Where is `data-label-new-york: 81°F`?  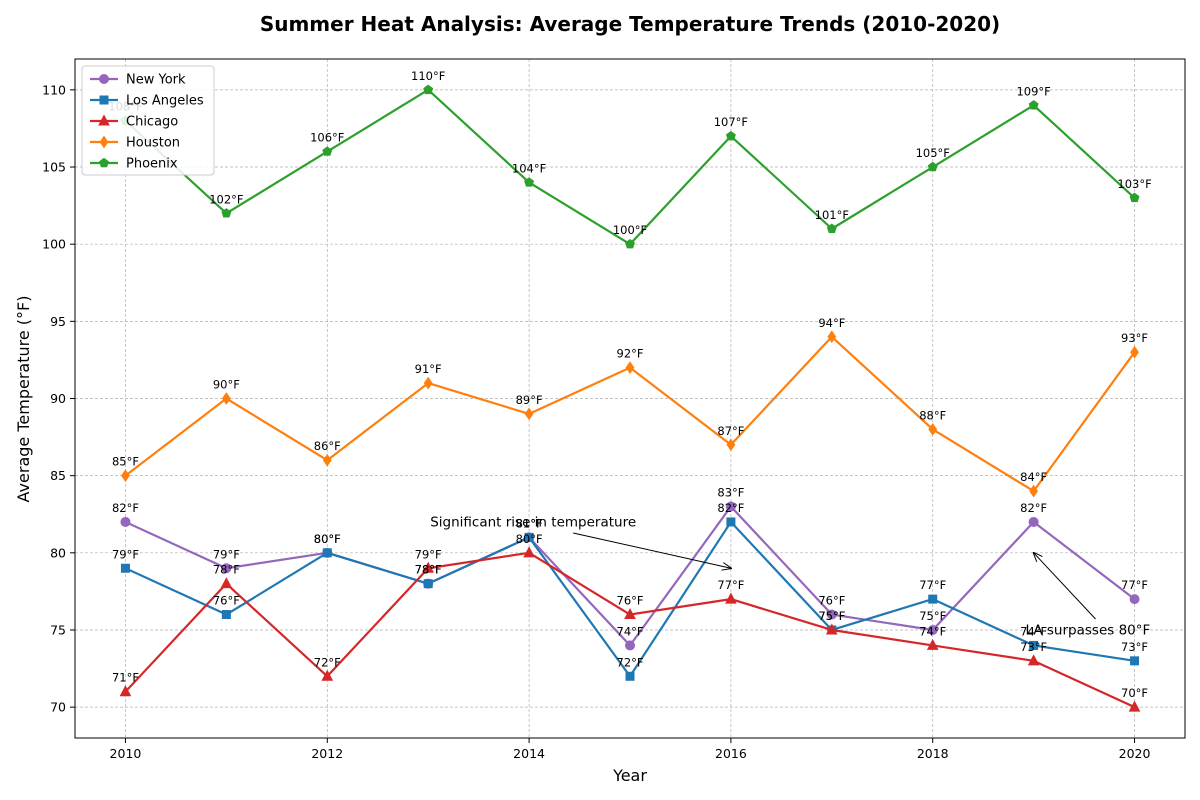
data-label-new-york: 81°F is located at coordinates (529, 523).